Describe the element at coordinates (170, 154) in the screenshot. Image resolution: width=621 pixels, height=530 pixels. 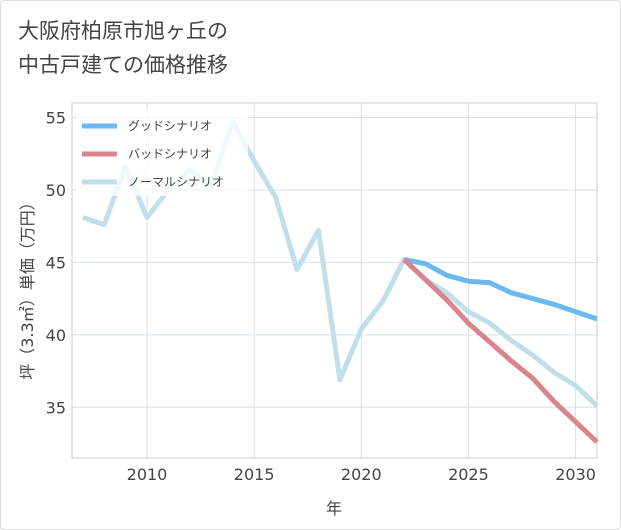
I see `legend-label: バッドシナリオ` at that location.